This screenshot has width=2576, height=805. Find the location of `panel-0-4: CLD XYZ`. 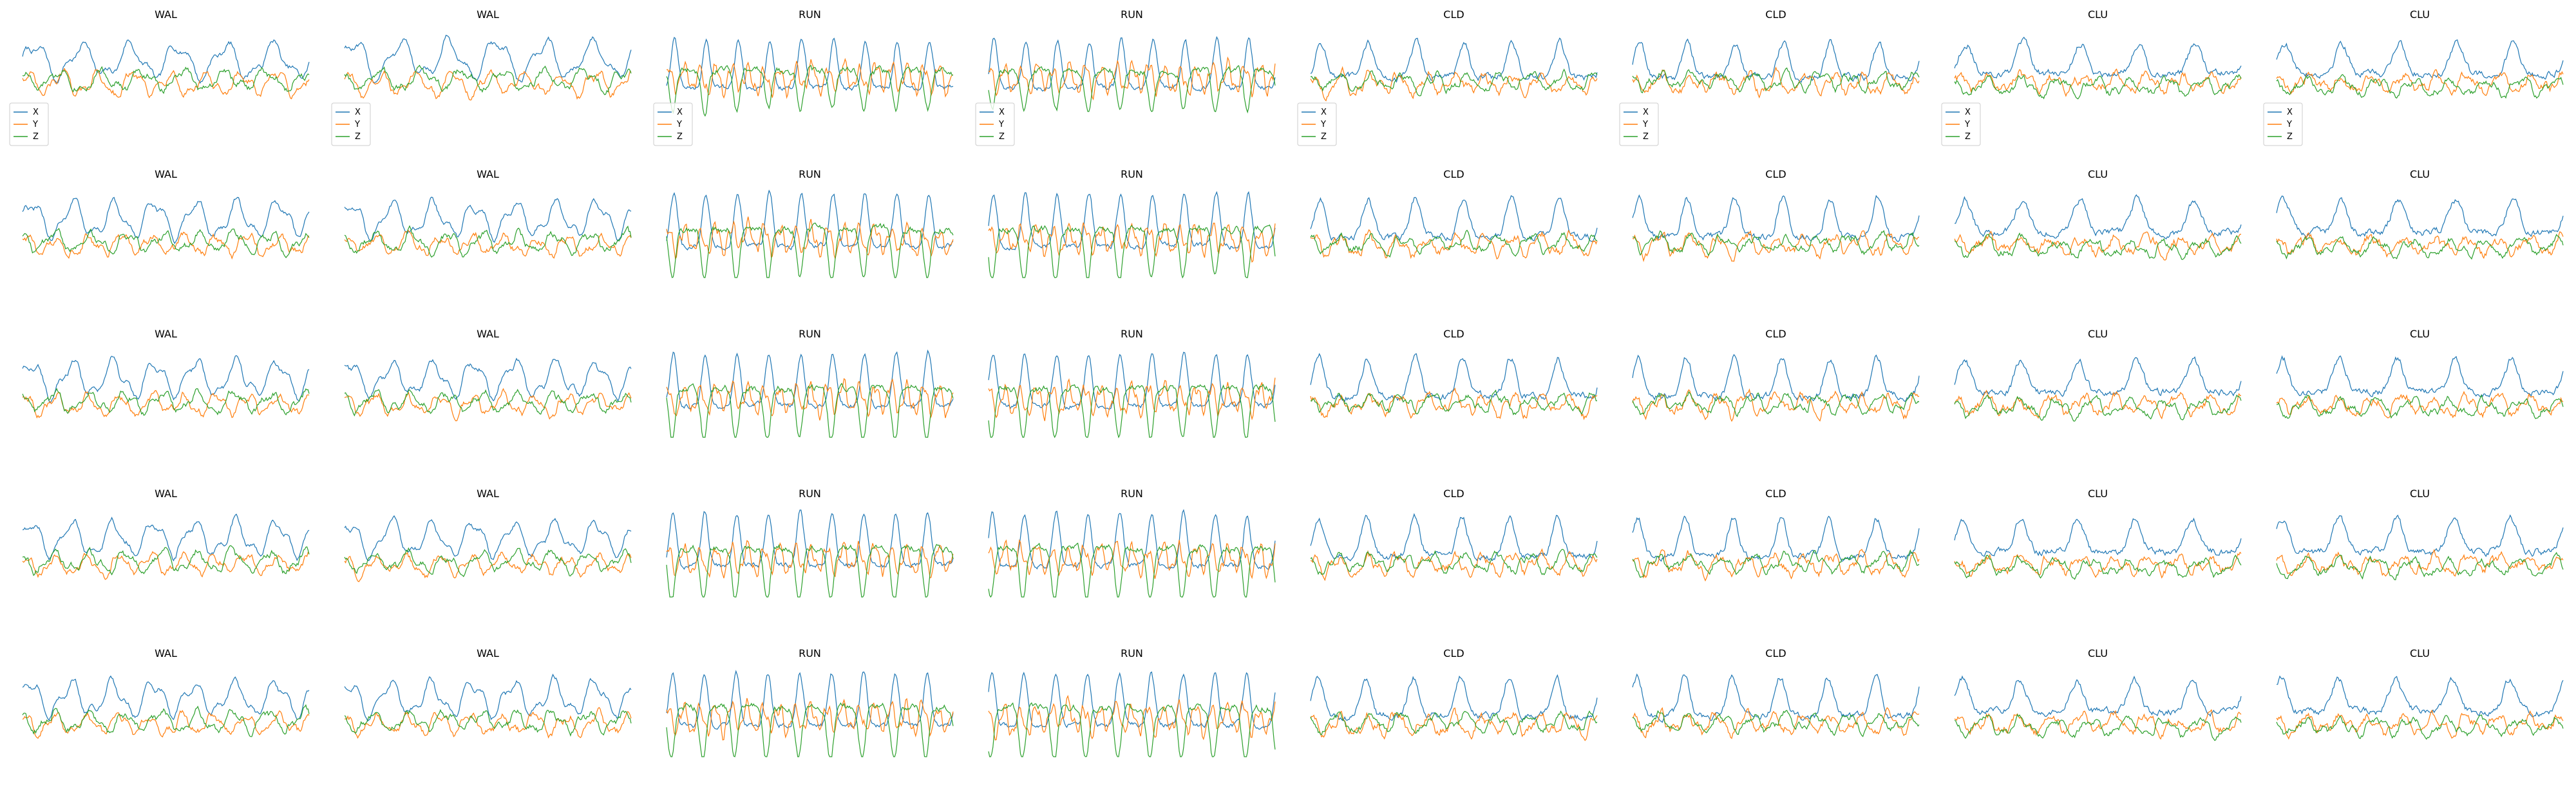

panel-0-4: CLD XYZ is located at coordinates (1448, 77).